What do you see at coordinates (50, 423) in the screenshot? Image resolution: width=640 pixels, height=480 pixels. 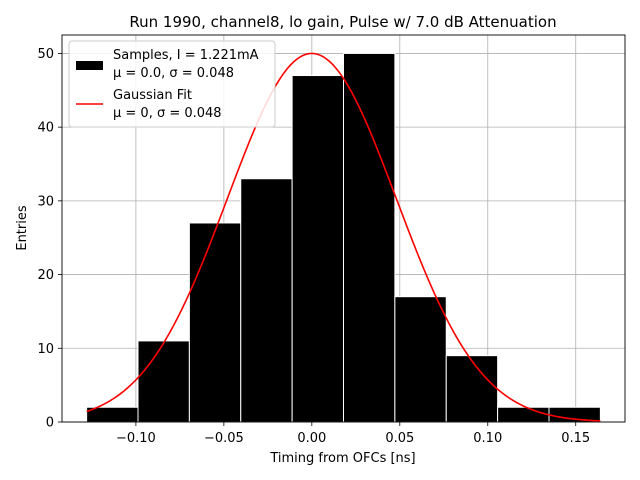 I see `y-tick-label: 0` at bounding box center [50, 423].